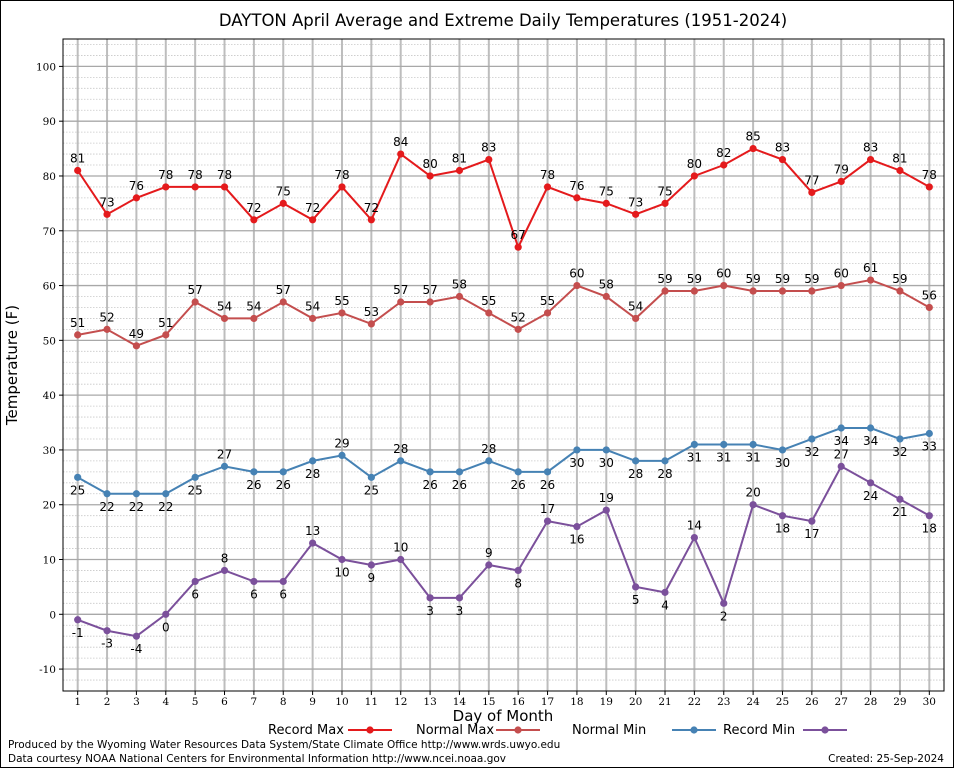  Describe the element at coordinates (503, 716) in the screenshot. I see `x-axis-label: Day of Month` at that location.